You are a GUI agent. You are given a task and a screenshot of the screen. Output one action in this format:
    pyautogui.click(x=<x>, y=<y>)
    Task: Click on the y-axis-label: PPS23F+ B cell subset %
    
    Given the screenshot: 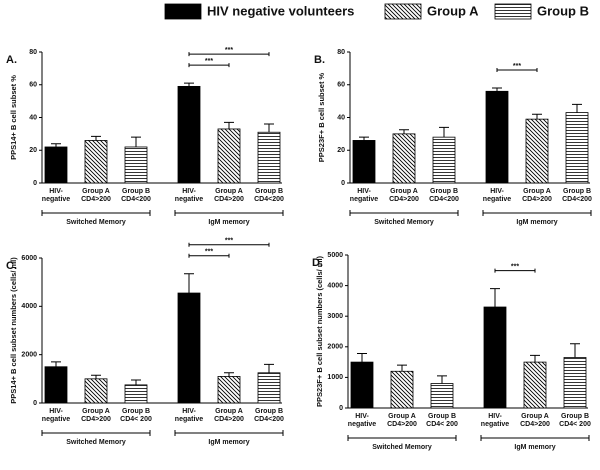 What is the action you would take?
    pyautogui.click(x=321, y=117)
    